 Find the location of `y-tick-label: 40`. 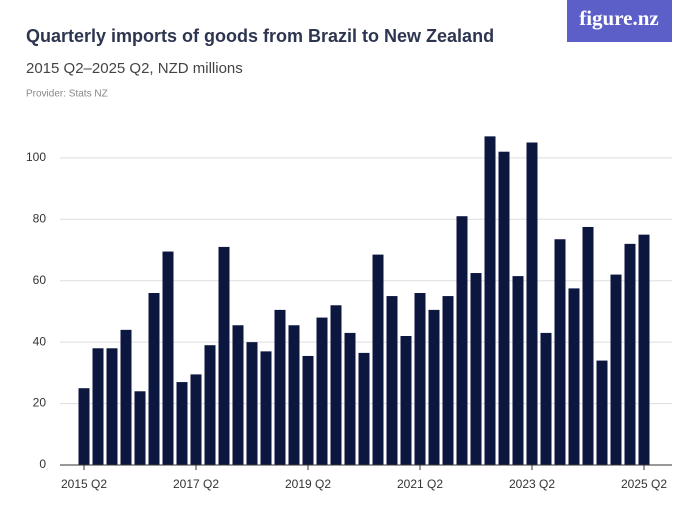

y-tick-label: 40 is located at coordinates (40, 341).